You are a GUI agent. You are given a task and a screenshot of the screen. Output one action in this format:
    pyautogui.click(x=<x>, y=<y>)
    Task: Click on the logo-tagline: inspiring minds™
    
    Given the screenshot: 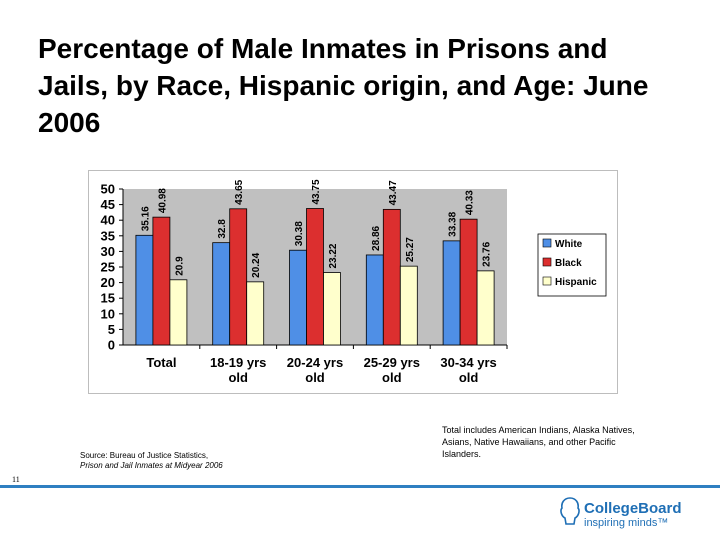 What is the action you would take?
    pyautogui.click(x=626, y=523)
    